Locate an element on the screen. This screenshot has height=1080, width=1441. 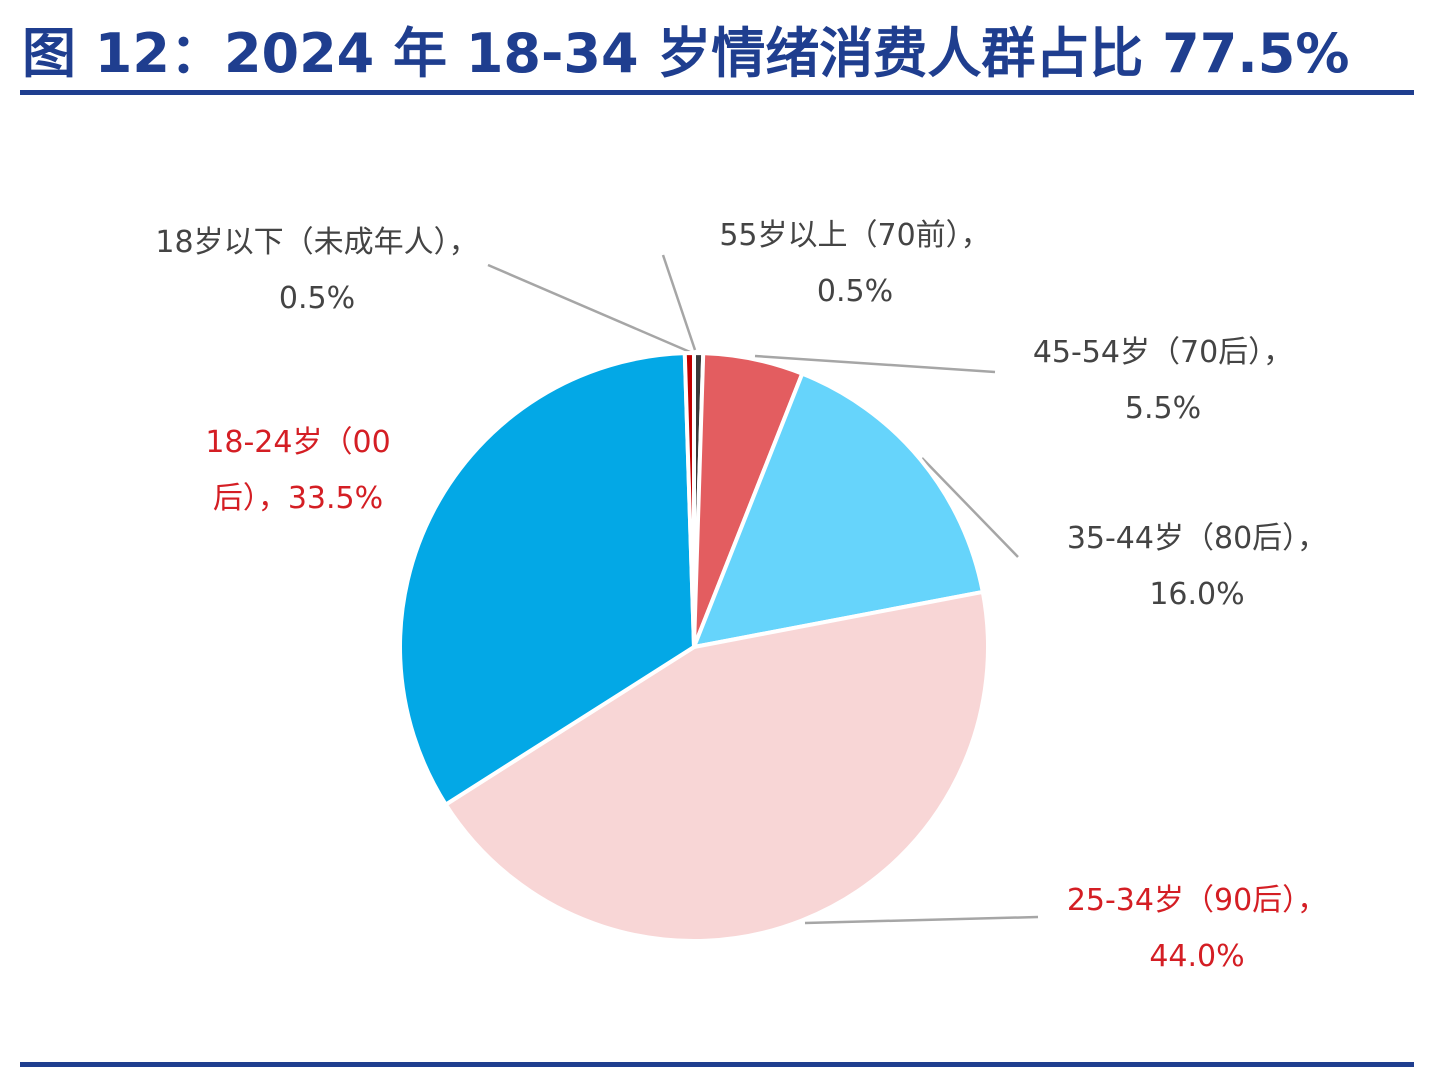
slice-label-5: 18-24岁（00 后），33.5% is located at coordinates (297, 470).